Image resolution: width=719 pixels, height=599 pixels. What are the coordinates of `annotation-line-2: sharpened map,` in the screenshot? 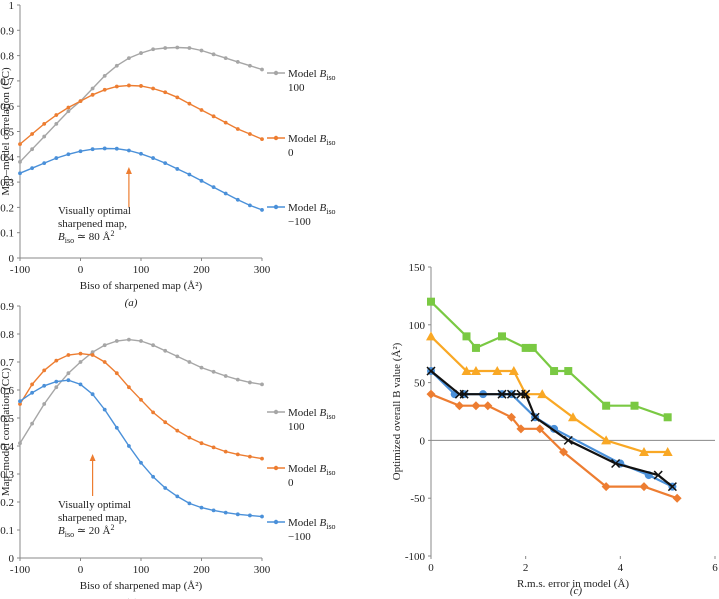 It's located at (92, 224).